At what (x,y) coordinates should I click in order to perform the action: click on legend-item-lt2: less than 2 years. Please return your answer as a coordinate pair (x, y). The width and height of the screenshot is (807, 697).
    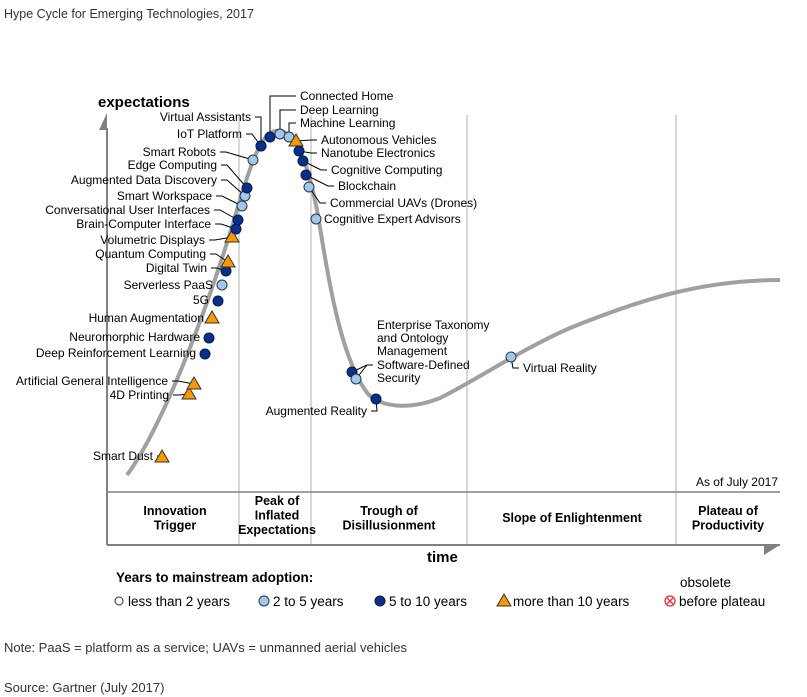
    Looking at the image, I should click on (172, 601).